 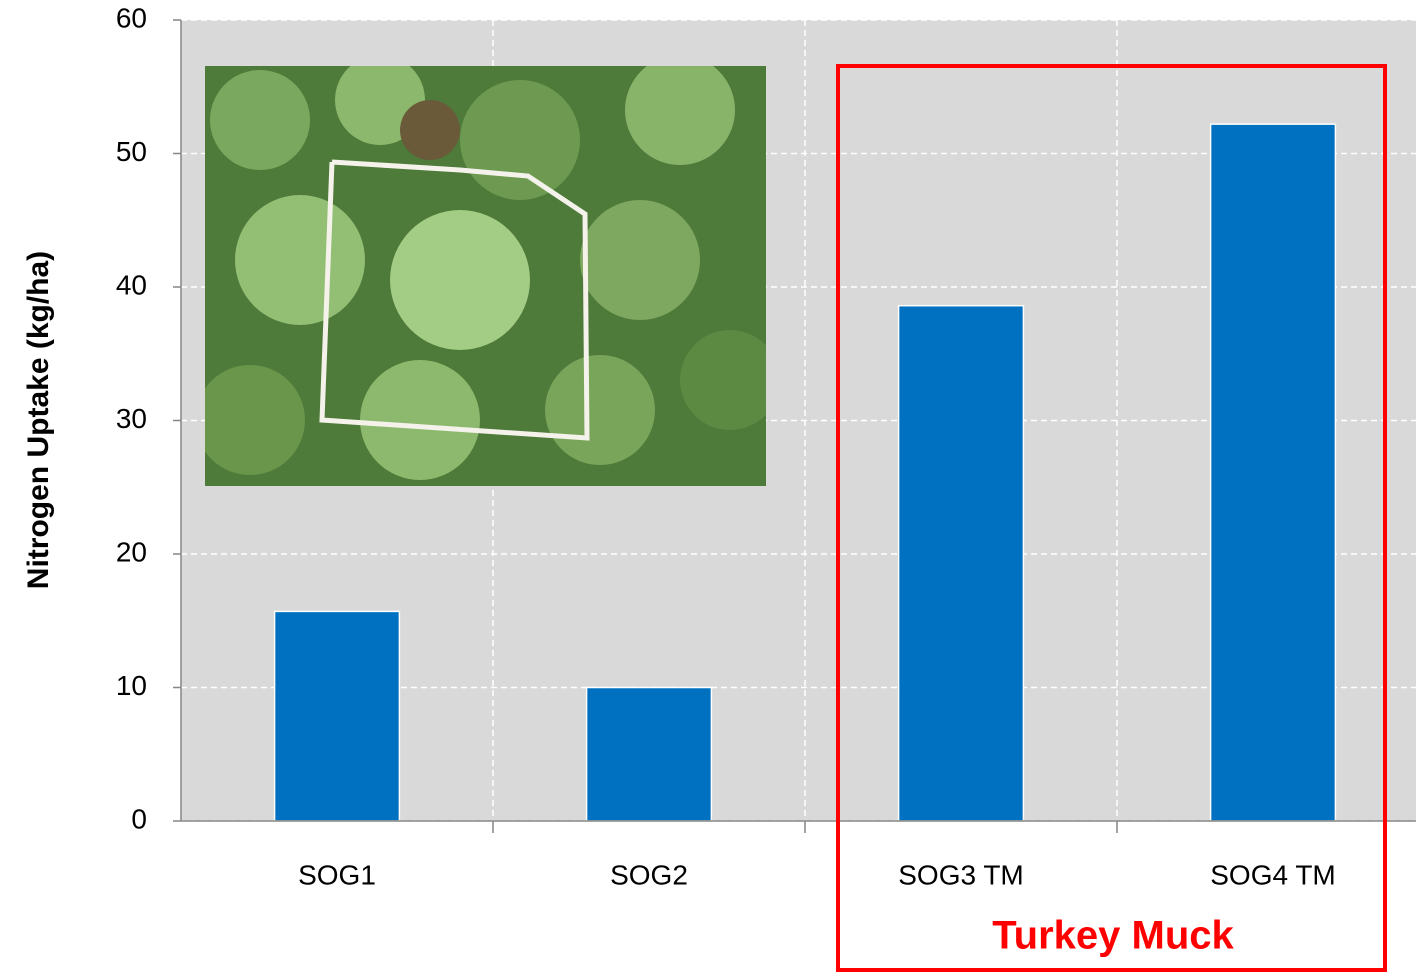 I want to click on x-tick-label: SOG1, so click(x=337, y=874).